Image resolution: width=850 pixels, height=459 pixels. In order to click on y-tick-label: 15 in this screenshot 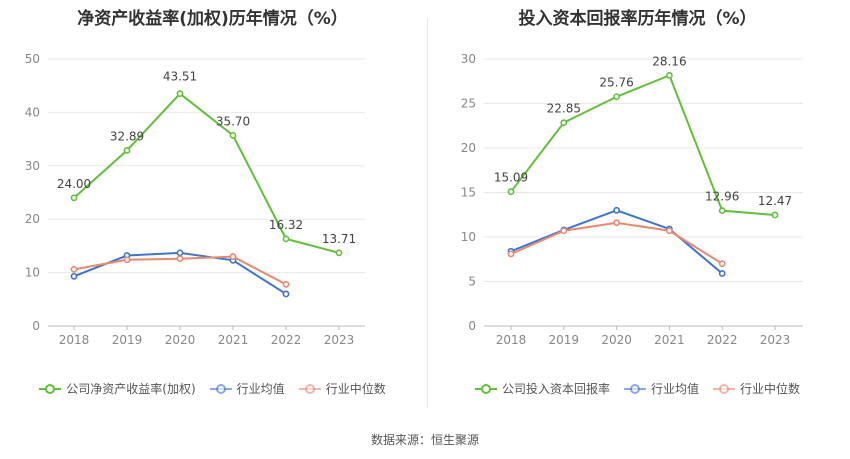, I will do `click(468, 193)`.